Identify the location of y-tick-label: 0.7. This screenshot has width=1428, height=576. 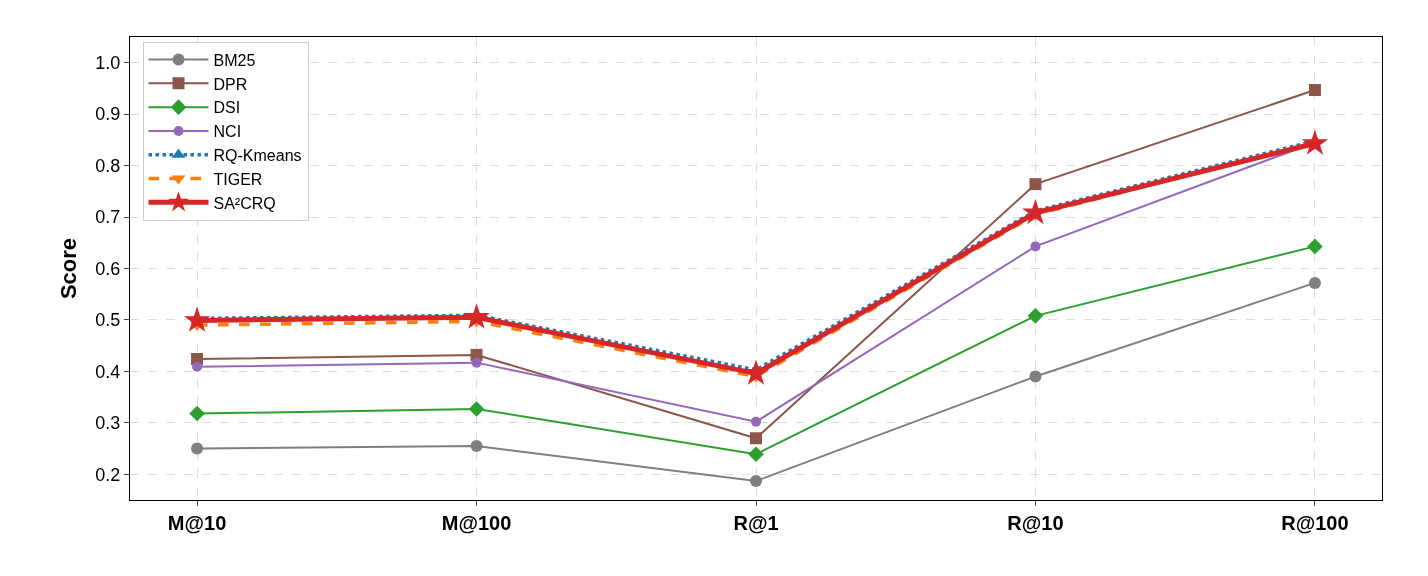
(108, 217).